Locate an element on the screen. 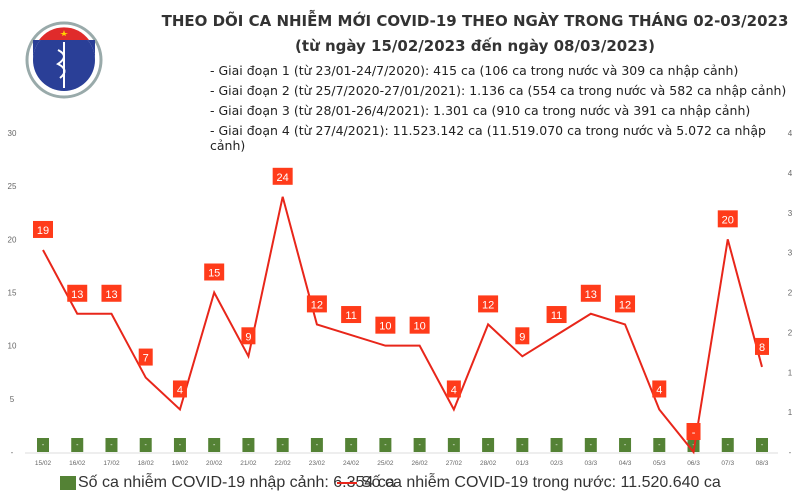  legend-imported: Số ca nhiễm COVID-19 nhập cảnh: 6.354 ca is located at coordinates (227, 483).